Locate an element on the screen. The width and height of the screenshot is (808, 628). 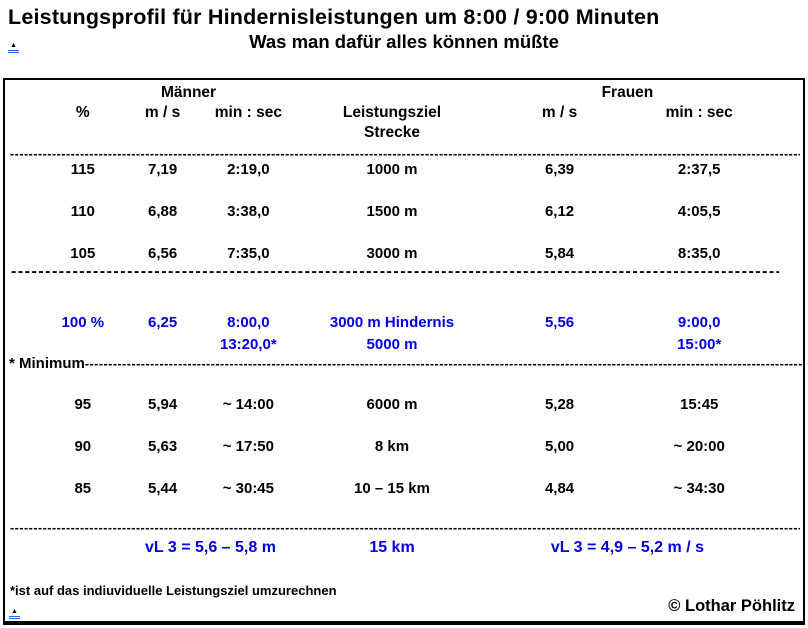
table-row: 90 5,63 ~ 17:50 8 km 5,00 ~ 20:00 is located at coordinates (404, 446).